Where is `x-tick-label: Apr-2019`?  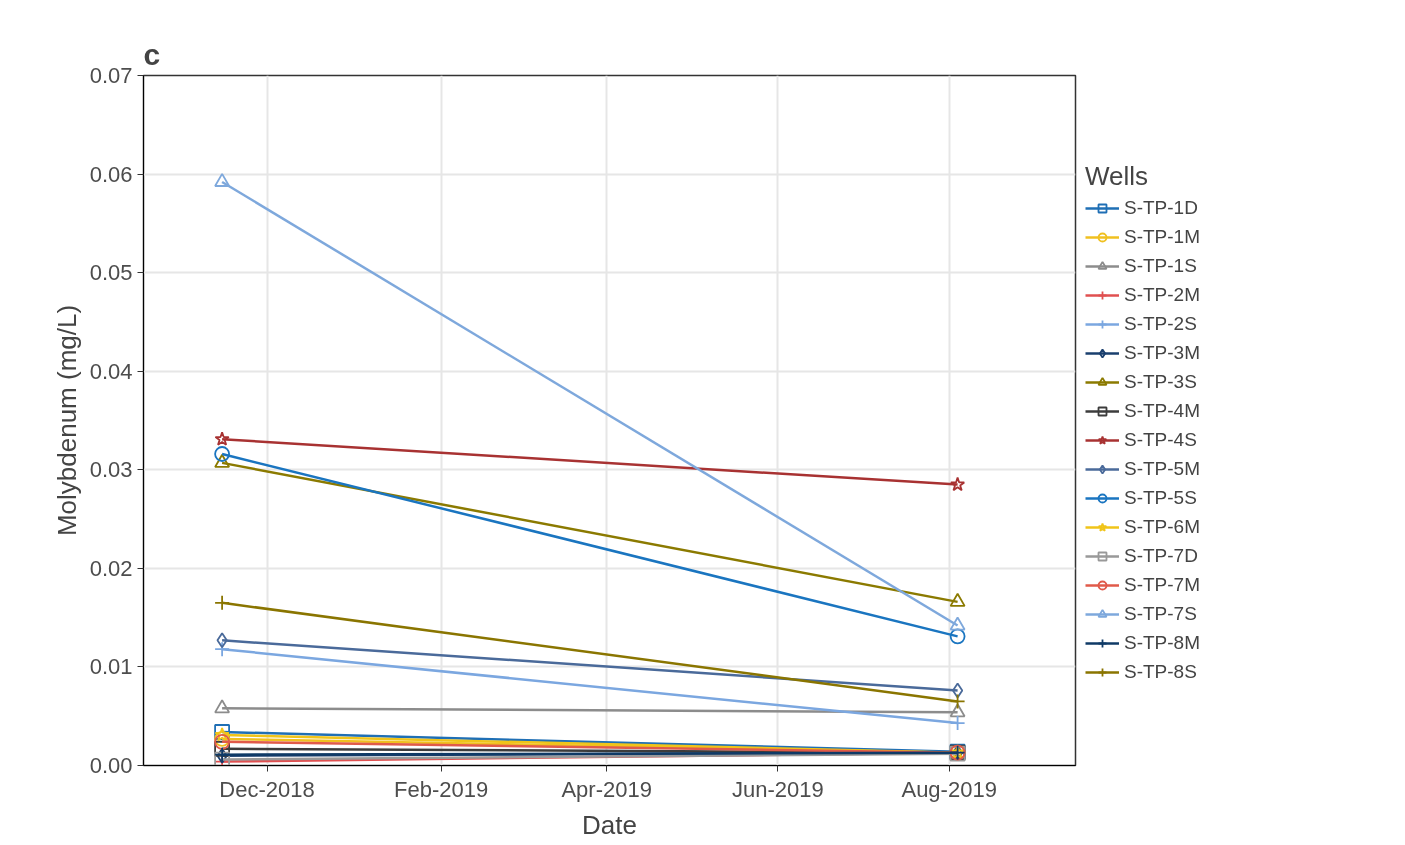 x-tick-label: Apr-2019 is located at coordinates (606, 789).